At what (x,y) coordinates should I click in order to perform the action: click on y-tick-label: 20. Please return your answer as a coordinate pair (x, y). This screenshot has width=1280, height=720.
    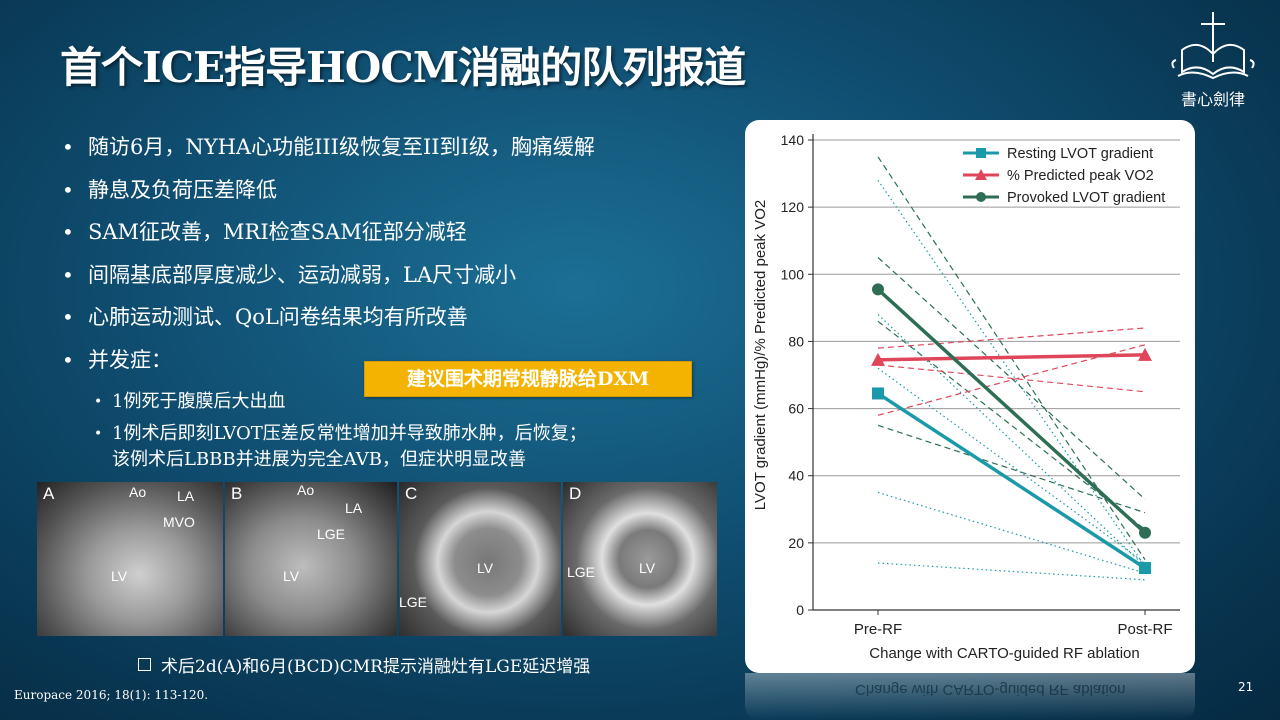
    Looking at the image, I should click on (796, 543).